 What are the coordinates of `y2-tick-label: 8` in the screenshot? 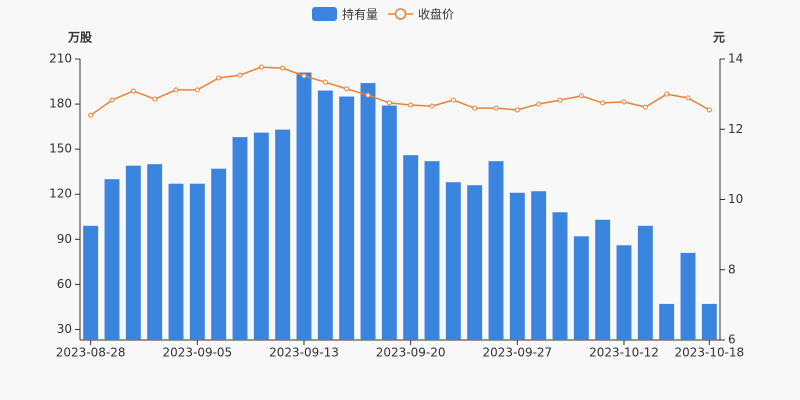 It's located at (732, 269).